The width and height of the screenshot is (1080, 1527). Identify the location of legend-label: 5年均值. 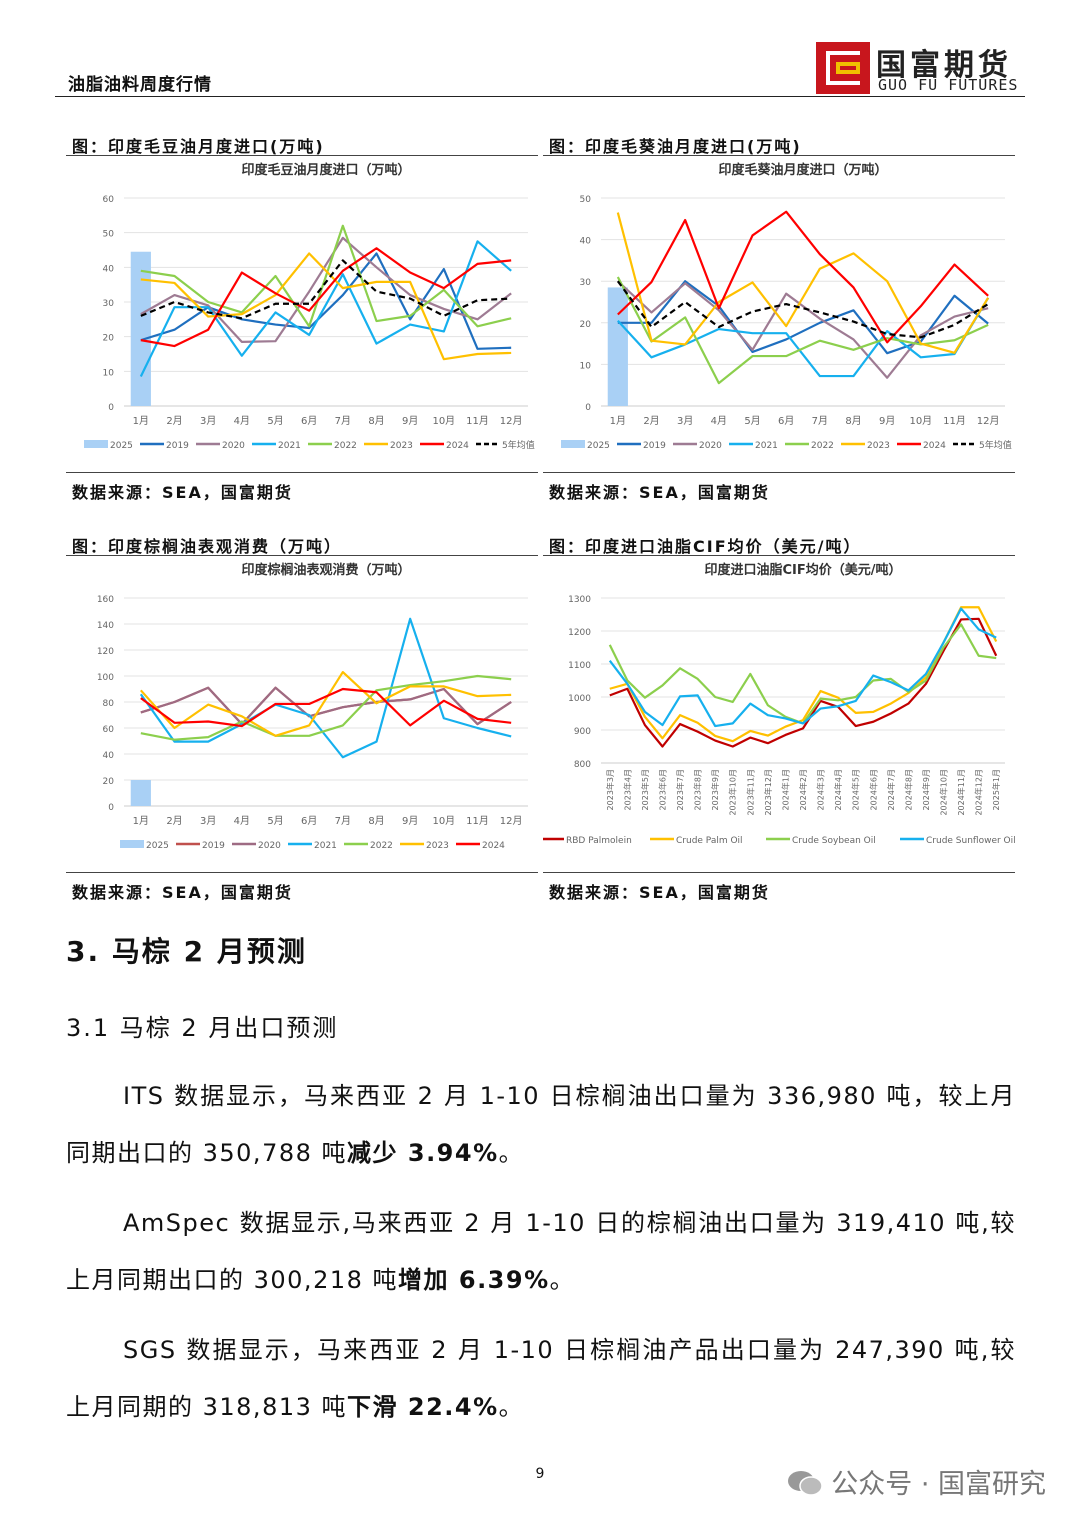
(518, 445).